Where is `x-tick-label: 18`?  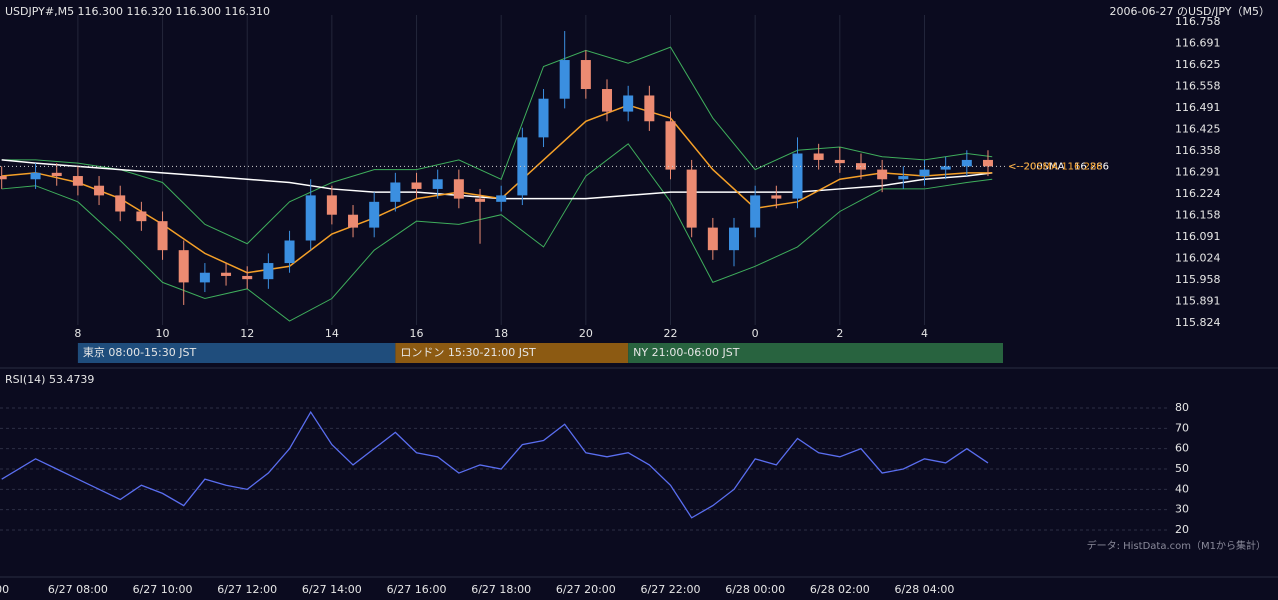 x-tick-label: 18 is located at coordinates (501, 333).